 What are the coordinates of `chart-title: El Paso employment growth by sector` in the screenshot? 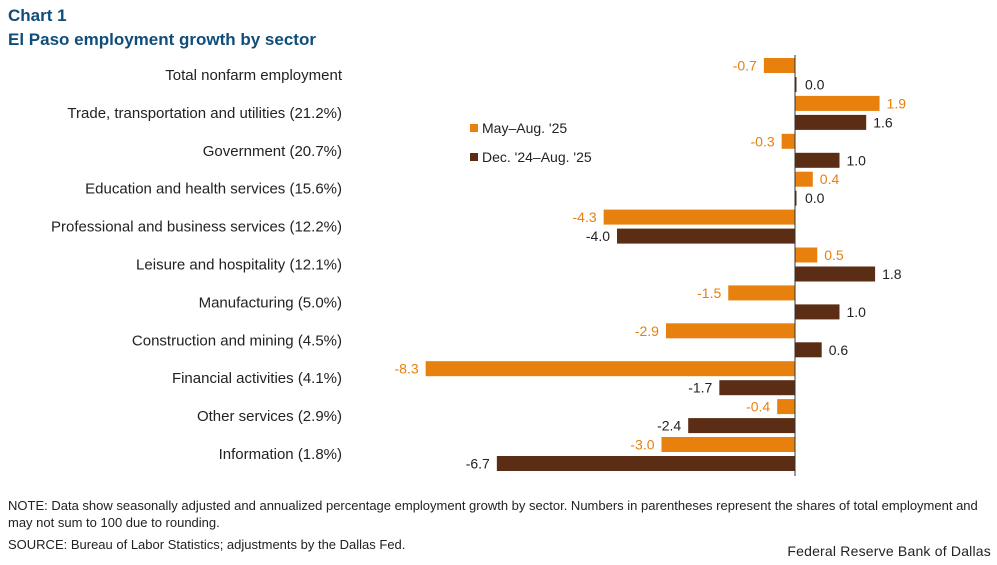 It's located at (162, 39).